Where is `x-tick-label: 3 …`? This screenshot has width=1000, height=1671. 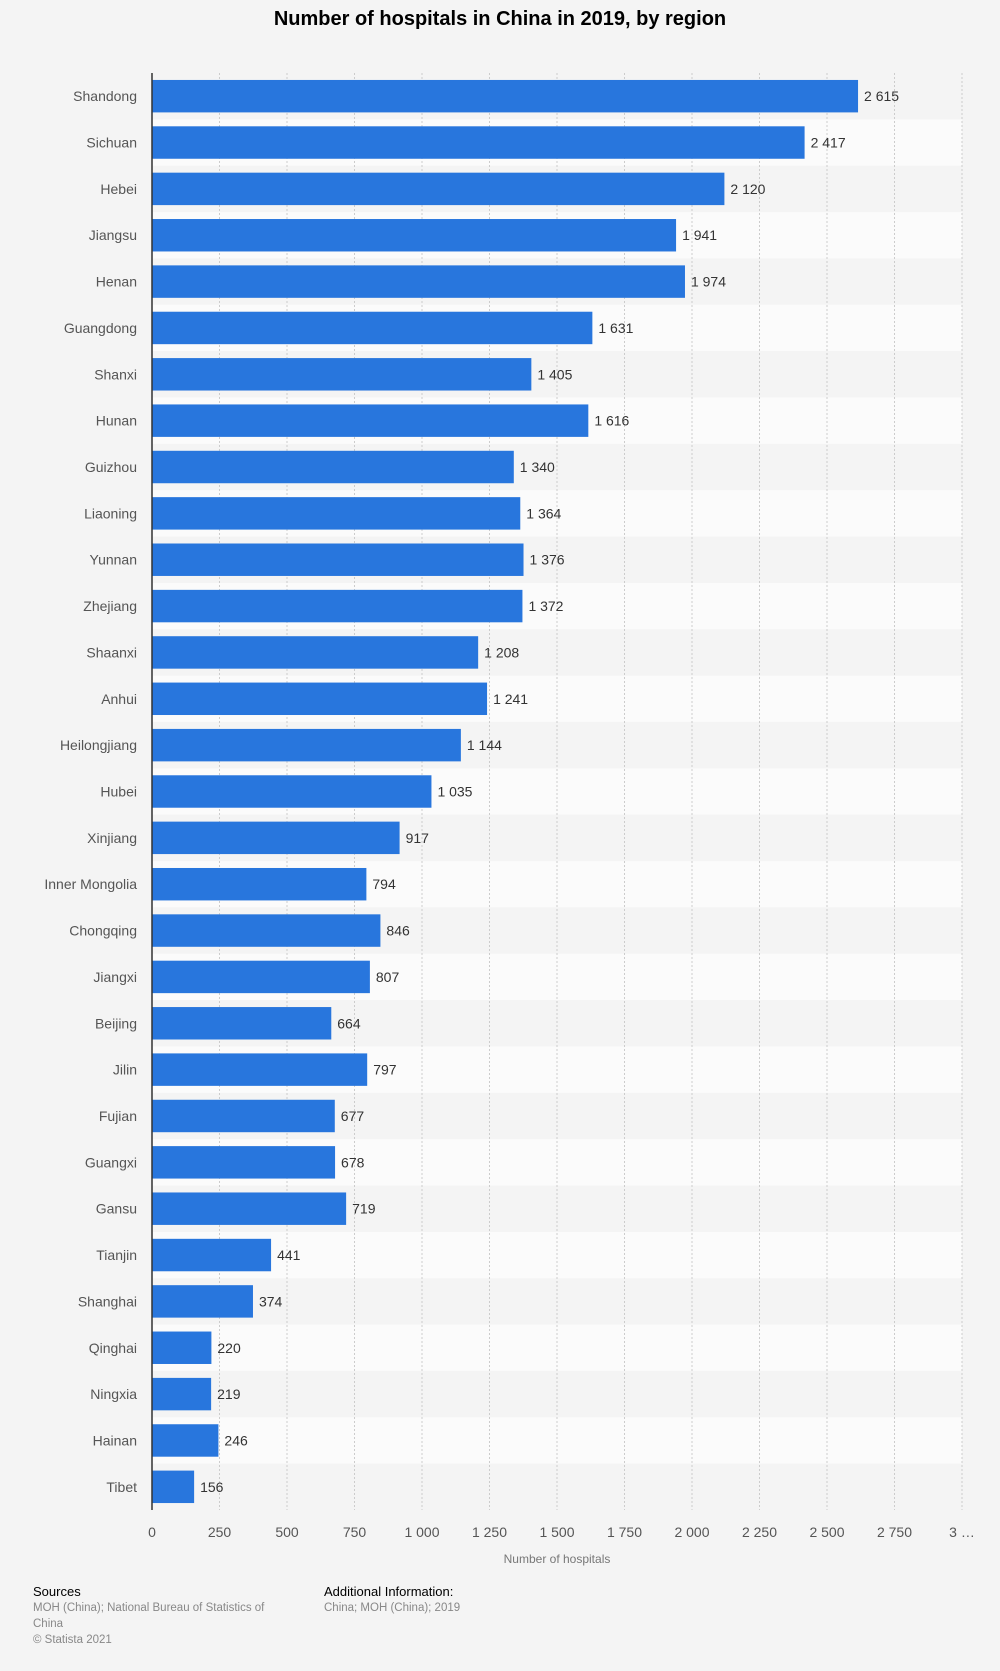 x-tick-label: 3 … is located at coordinates (962, 1532).